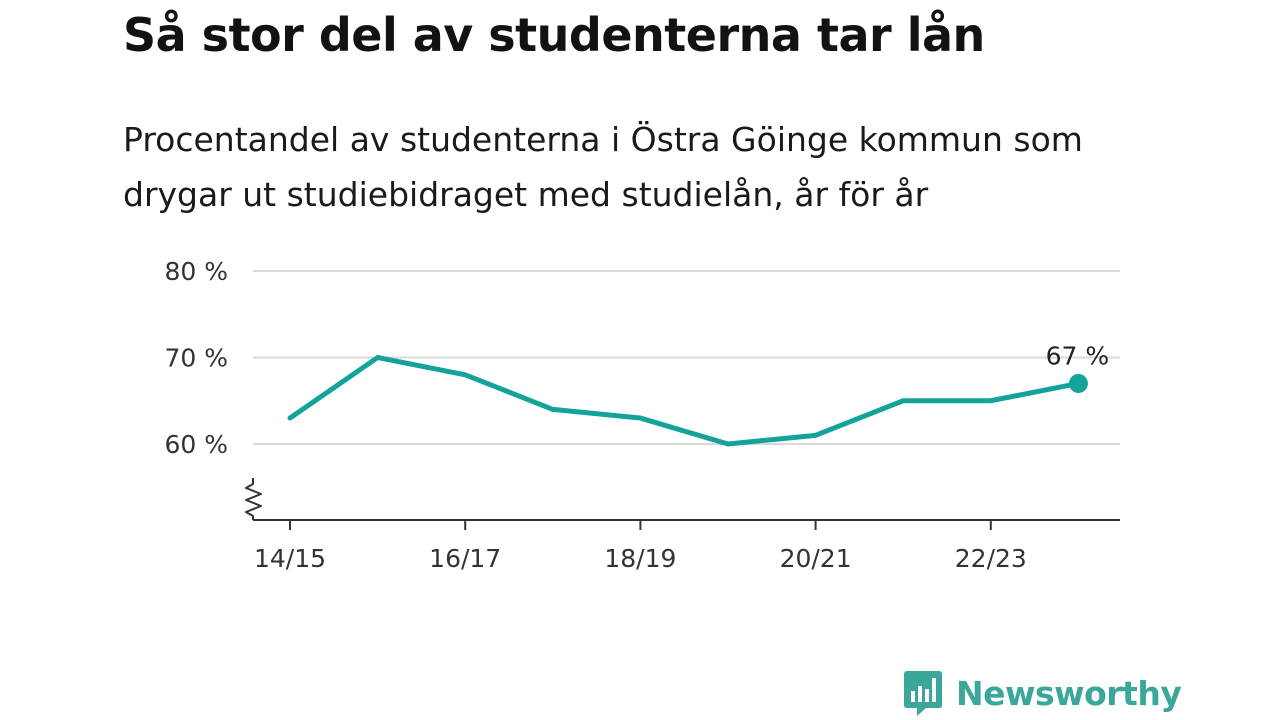 This screenshot has height=720, width=1280. Describe the element at coordinates (196, 444) in the screenshot. I see `y-tick-label: 60 %` at that location.